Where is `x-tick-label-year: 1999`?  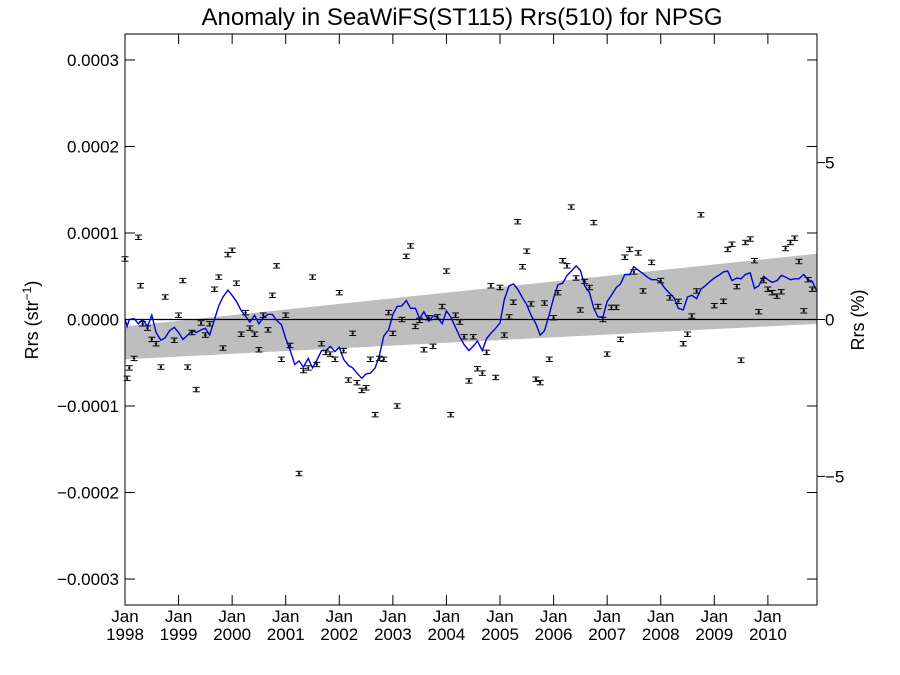
x-tick-label-year: 1999 is located at coordinates (179, 634).